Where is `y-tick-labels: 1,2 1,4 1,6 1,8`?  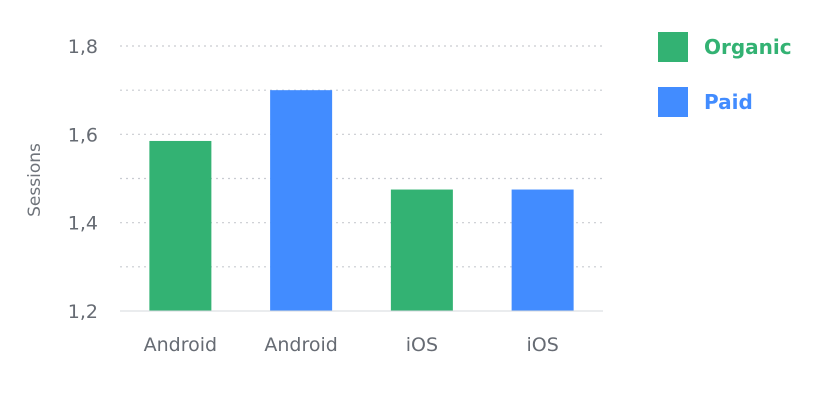
y-tick-labels: 1,2 1,4 1,6 1,8 is located at coordinates (83, 179).